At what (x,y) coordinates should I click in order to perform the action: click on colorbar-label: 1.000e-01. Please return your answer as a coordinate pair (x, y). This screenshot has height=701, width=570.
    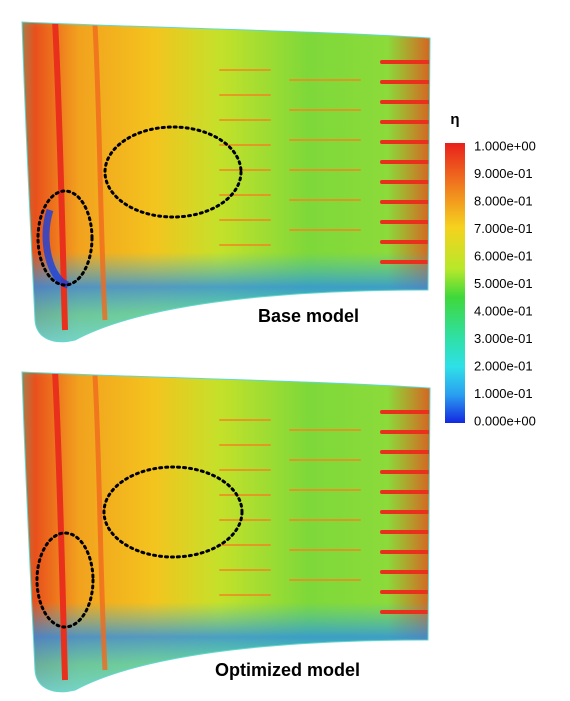
    Looking at the image, I should click on (503, 393).